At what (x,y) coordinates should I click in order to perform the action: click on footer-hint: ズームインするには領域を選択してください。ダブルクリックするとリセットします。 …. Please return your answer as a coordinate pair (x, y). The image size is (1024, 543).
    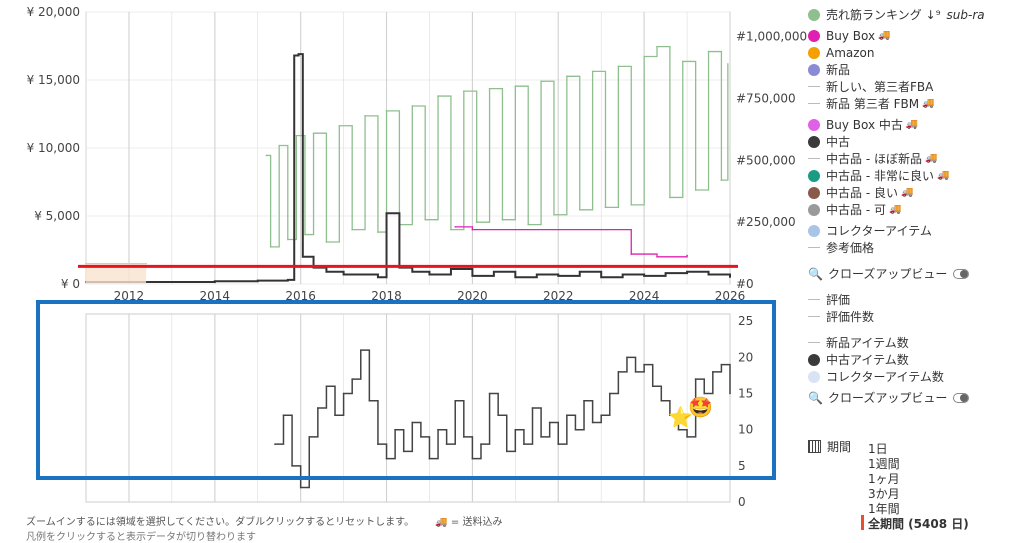
    Looking at the image, I should click on (264, 522).